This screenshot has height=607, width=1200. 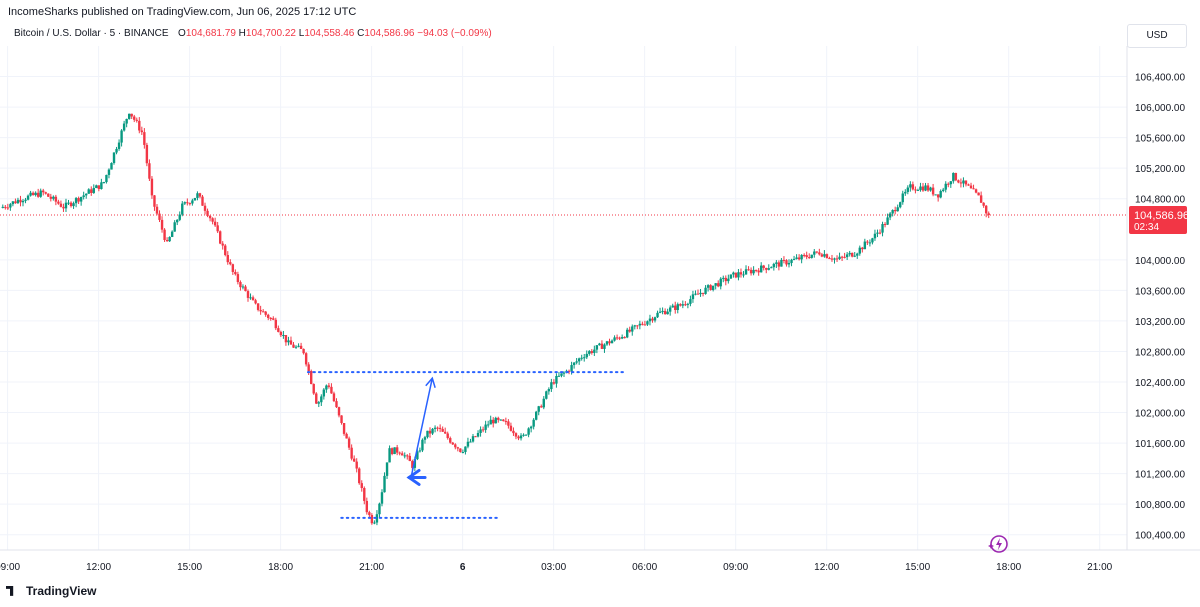 I want to click on x-tick-label: 21:00, so click(x=1099, y=567).